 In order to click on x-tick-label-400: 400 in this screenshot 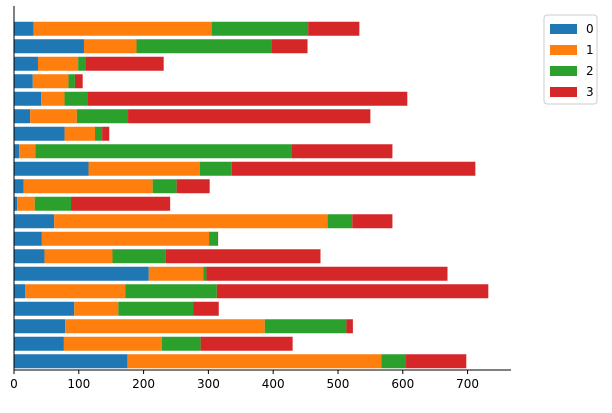, I will do `click(273, 384)`.